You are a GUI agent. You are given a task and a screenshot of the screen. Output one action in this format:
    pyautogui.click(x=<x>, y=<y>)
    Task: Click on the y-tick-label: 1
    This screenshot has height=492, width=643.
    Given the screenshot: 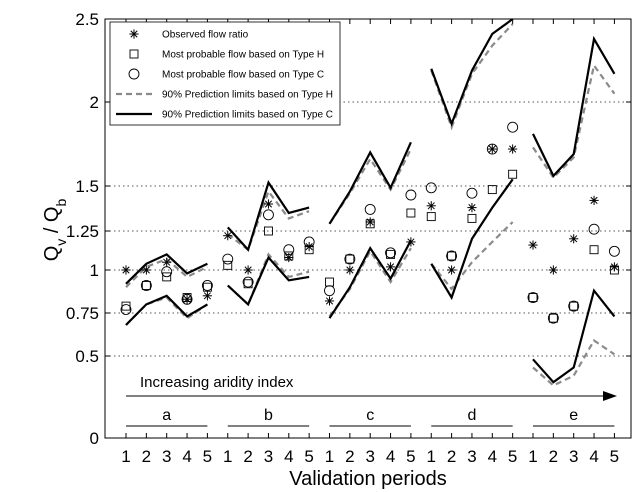 What is the action you would take?
    pyautogui.click(x=94, y=270)
    